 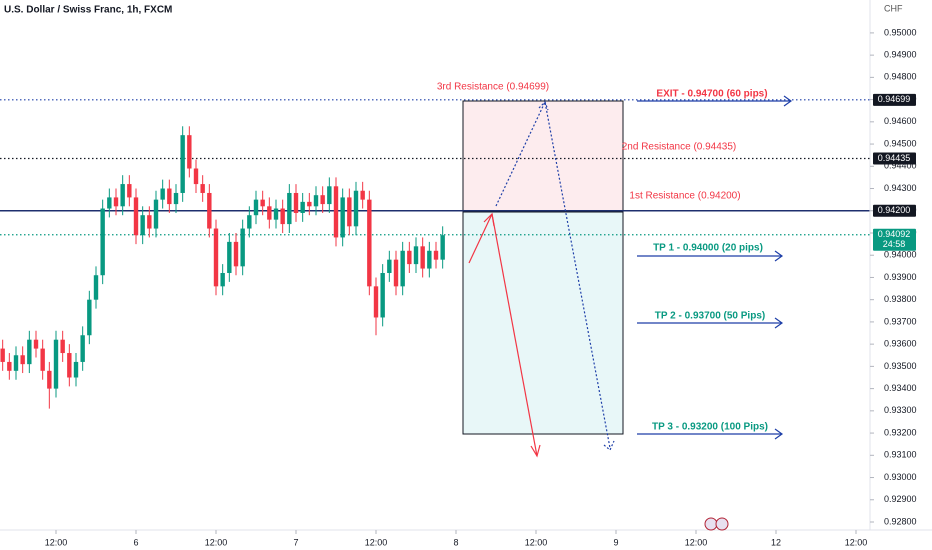 I want to click on y-tick-label: 0.94400, so click(x=900, y=166).